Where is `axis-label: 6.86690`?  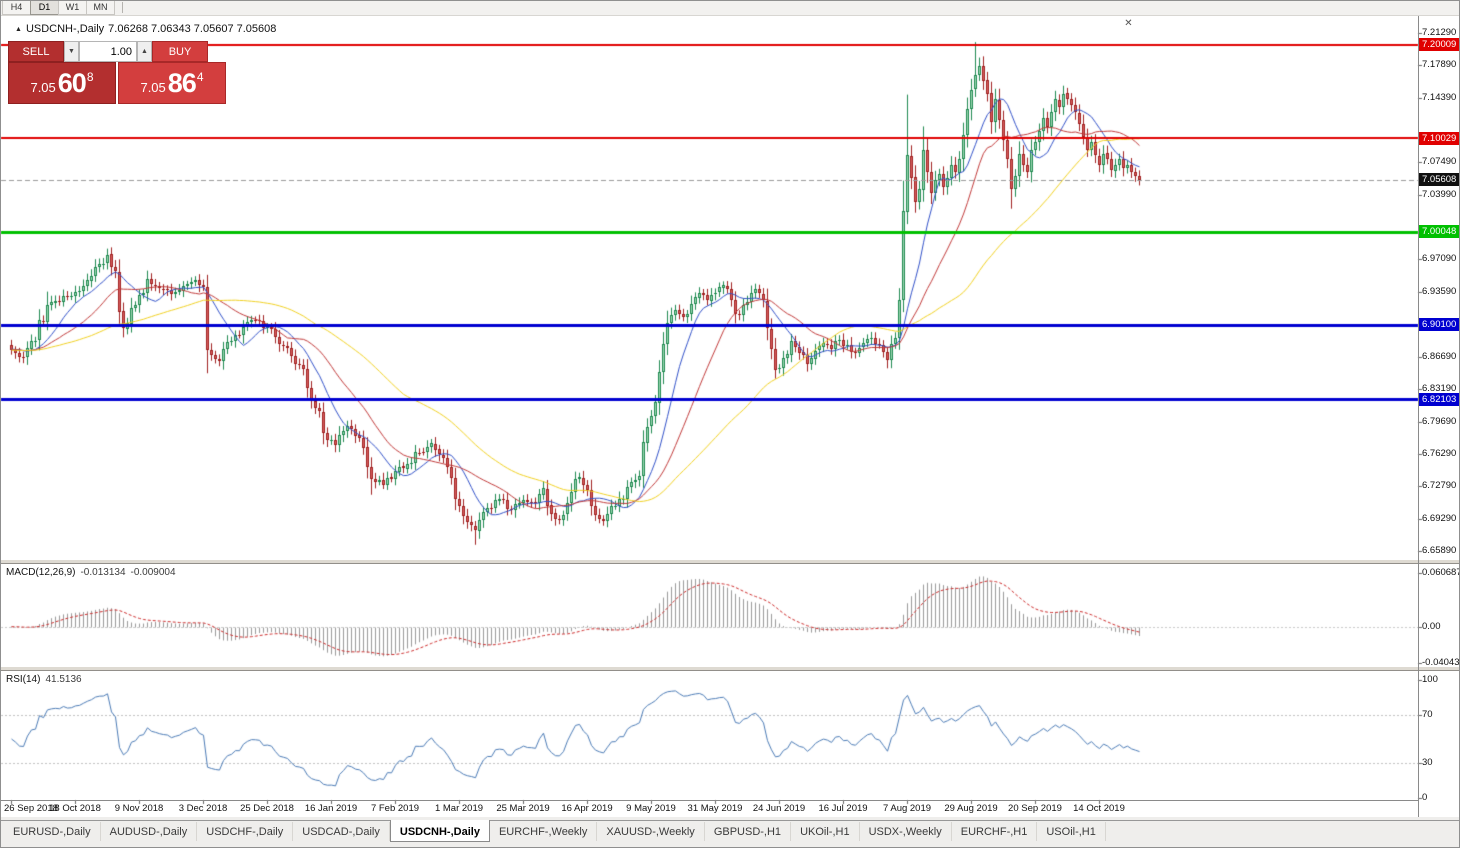
axis-label: 6.86690 is located at coordinates (1439, 356).